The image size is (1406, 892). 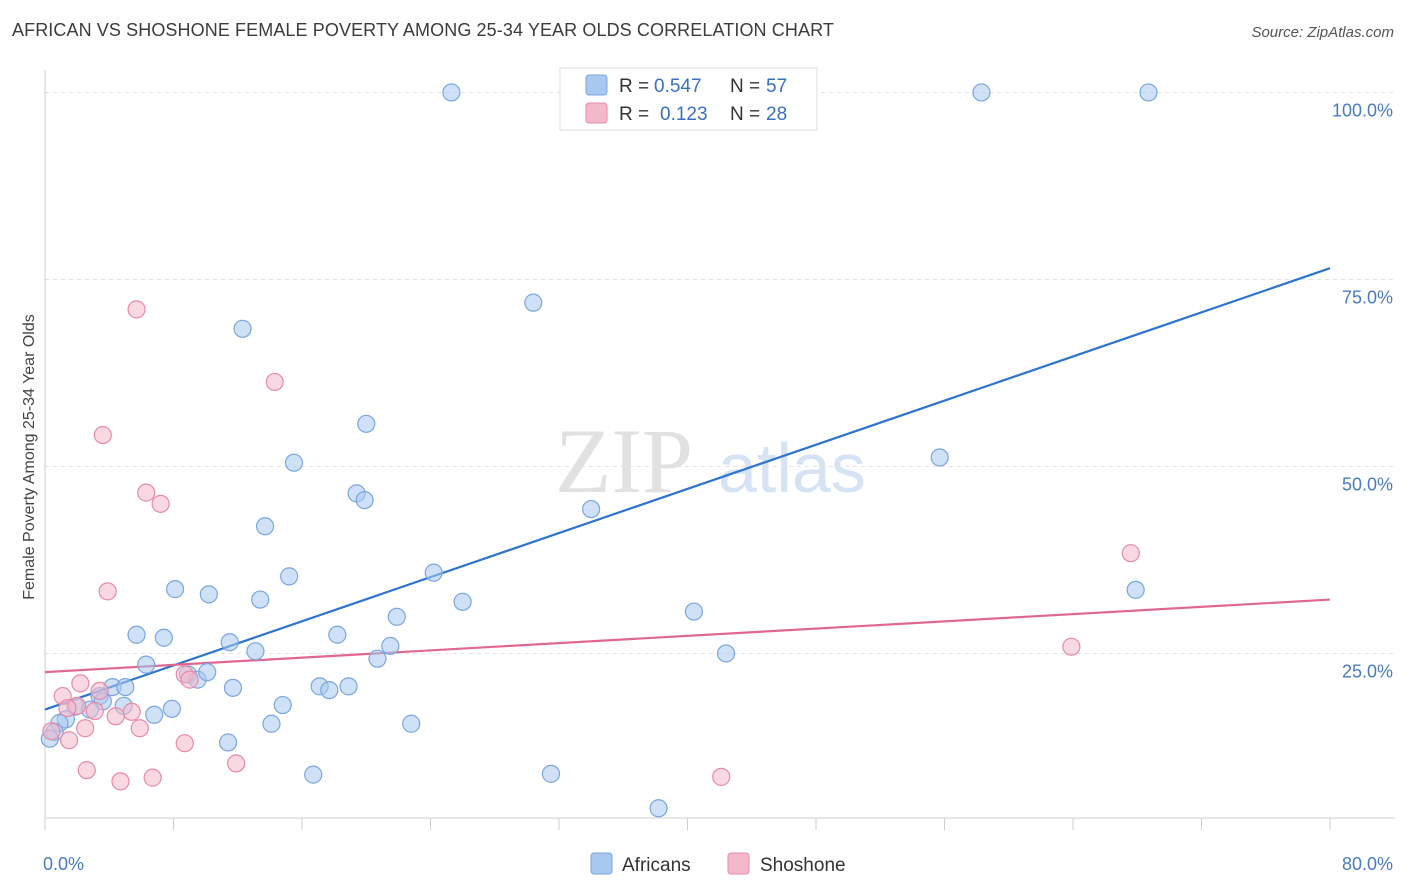 What do you see at coordinates (1367, 484) in the screenshot?
I see `y-tick-label-2: 50.0%` at bounding box center [1367, 484].